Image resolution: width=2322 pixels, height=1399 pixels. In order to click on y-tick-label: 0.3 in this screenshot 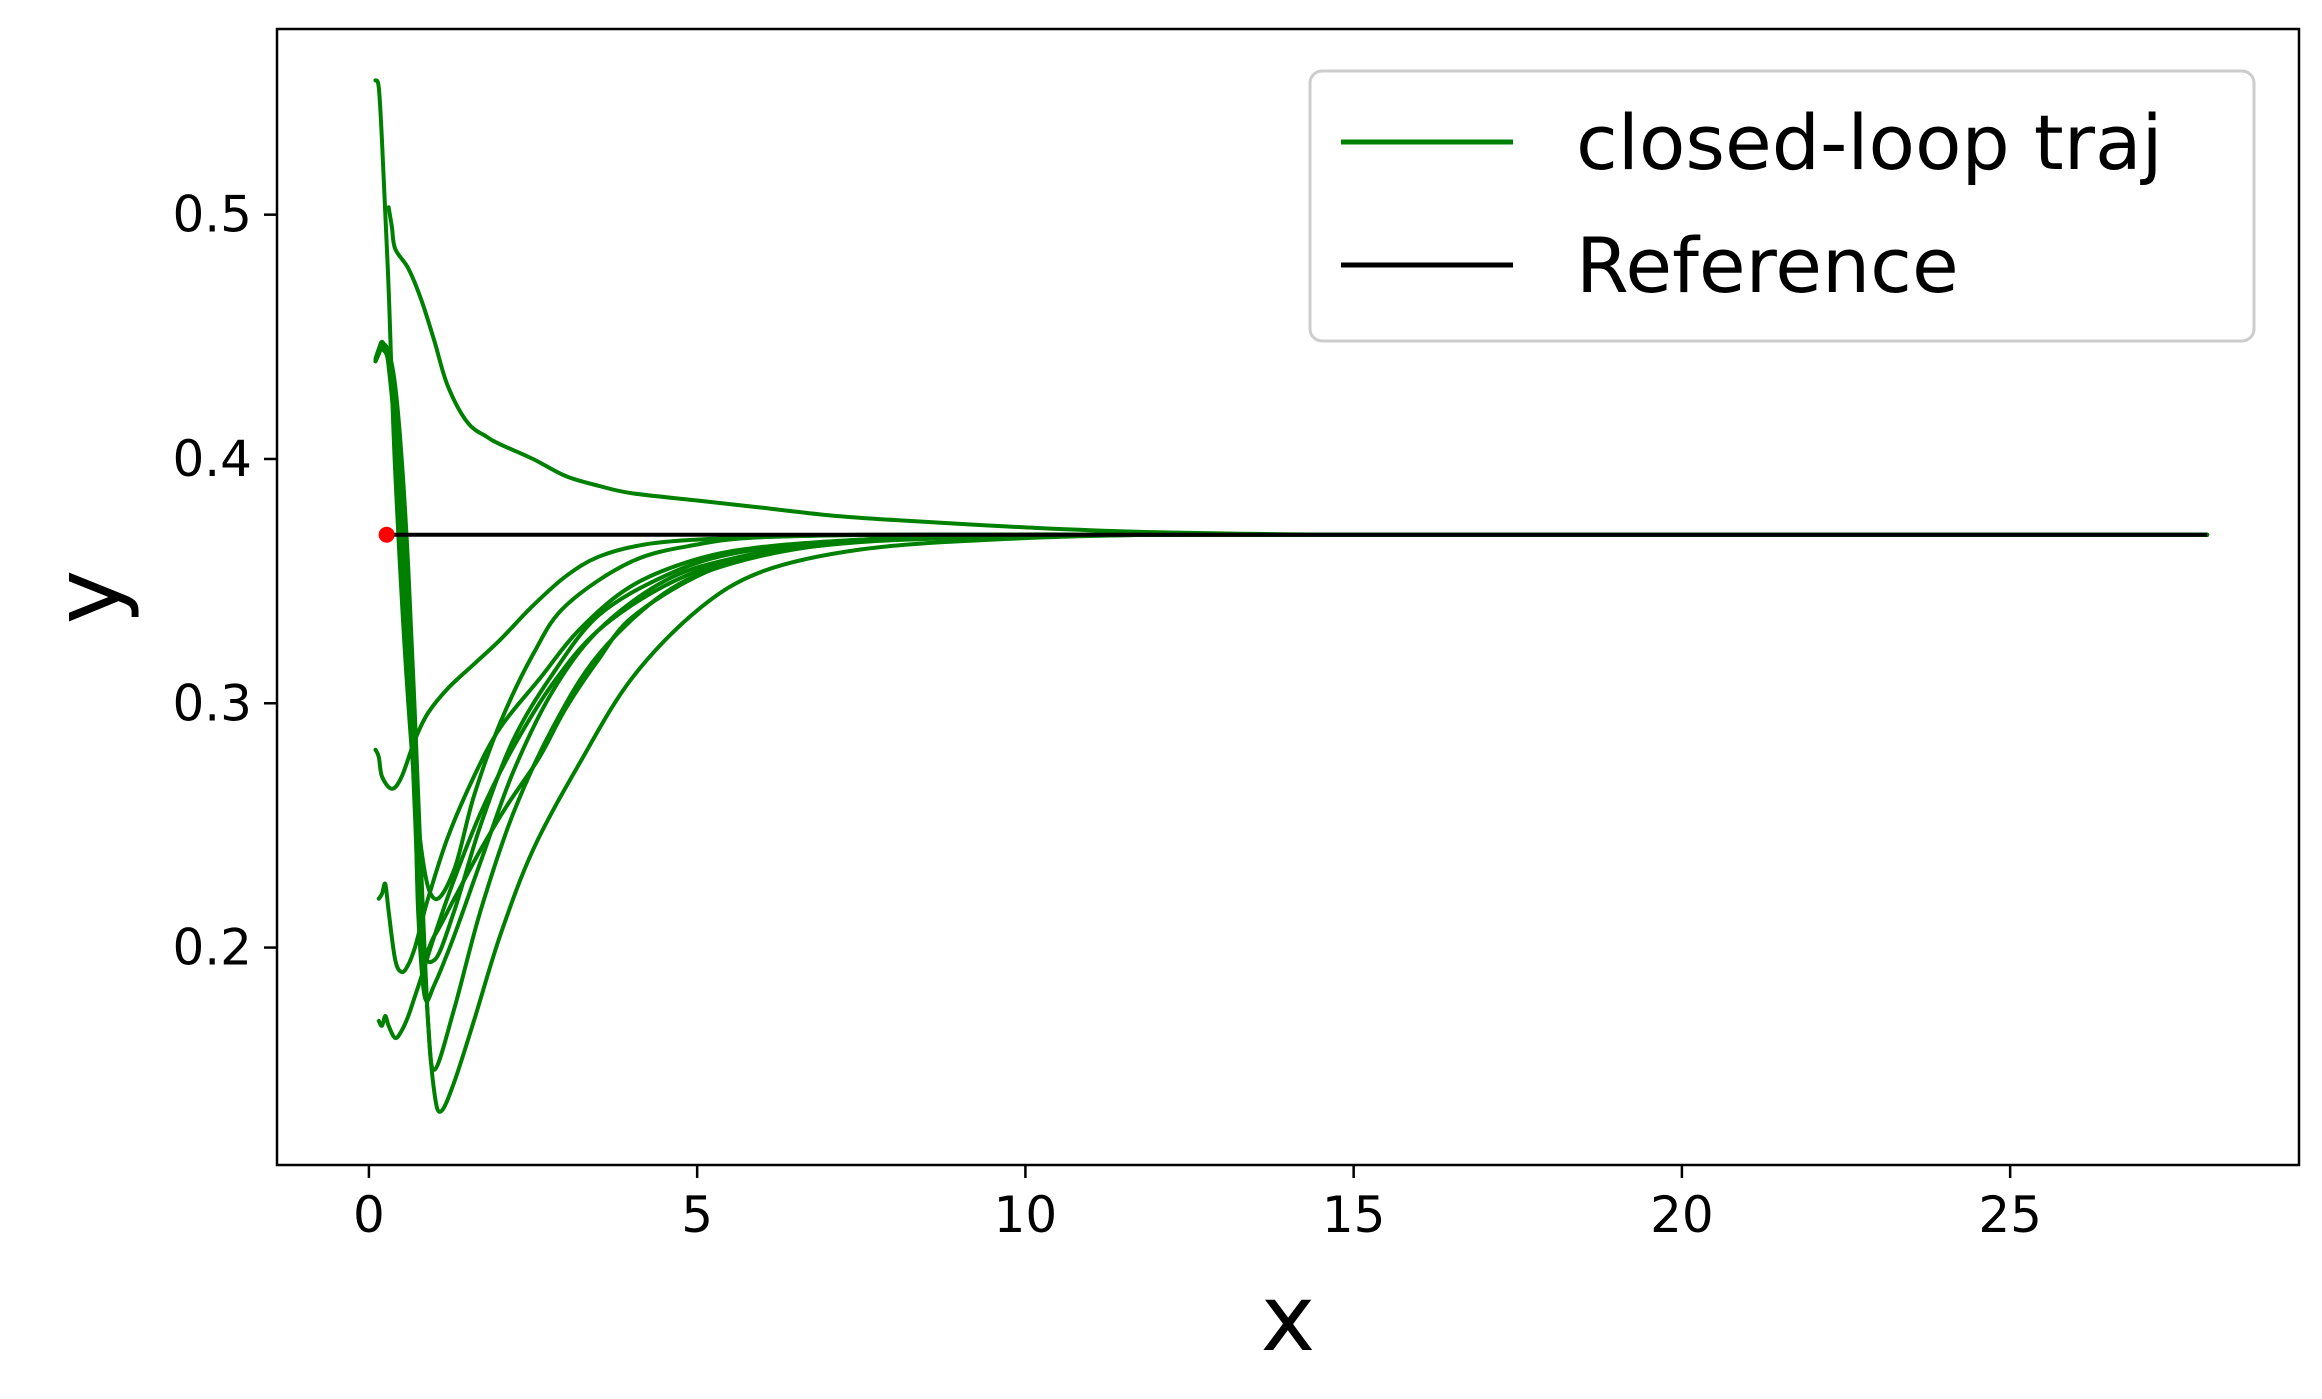, I will do `click(212, 703)`.